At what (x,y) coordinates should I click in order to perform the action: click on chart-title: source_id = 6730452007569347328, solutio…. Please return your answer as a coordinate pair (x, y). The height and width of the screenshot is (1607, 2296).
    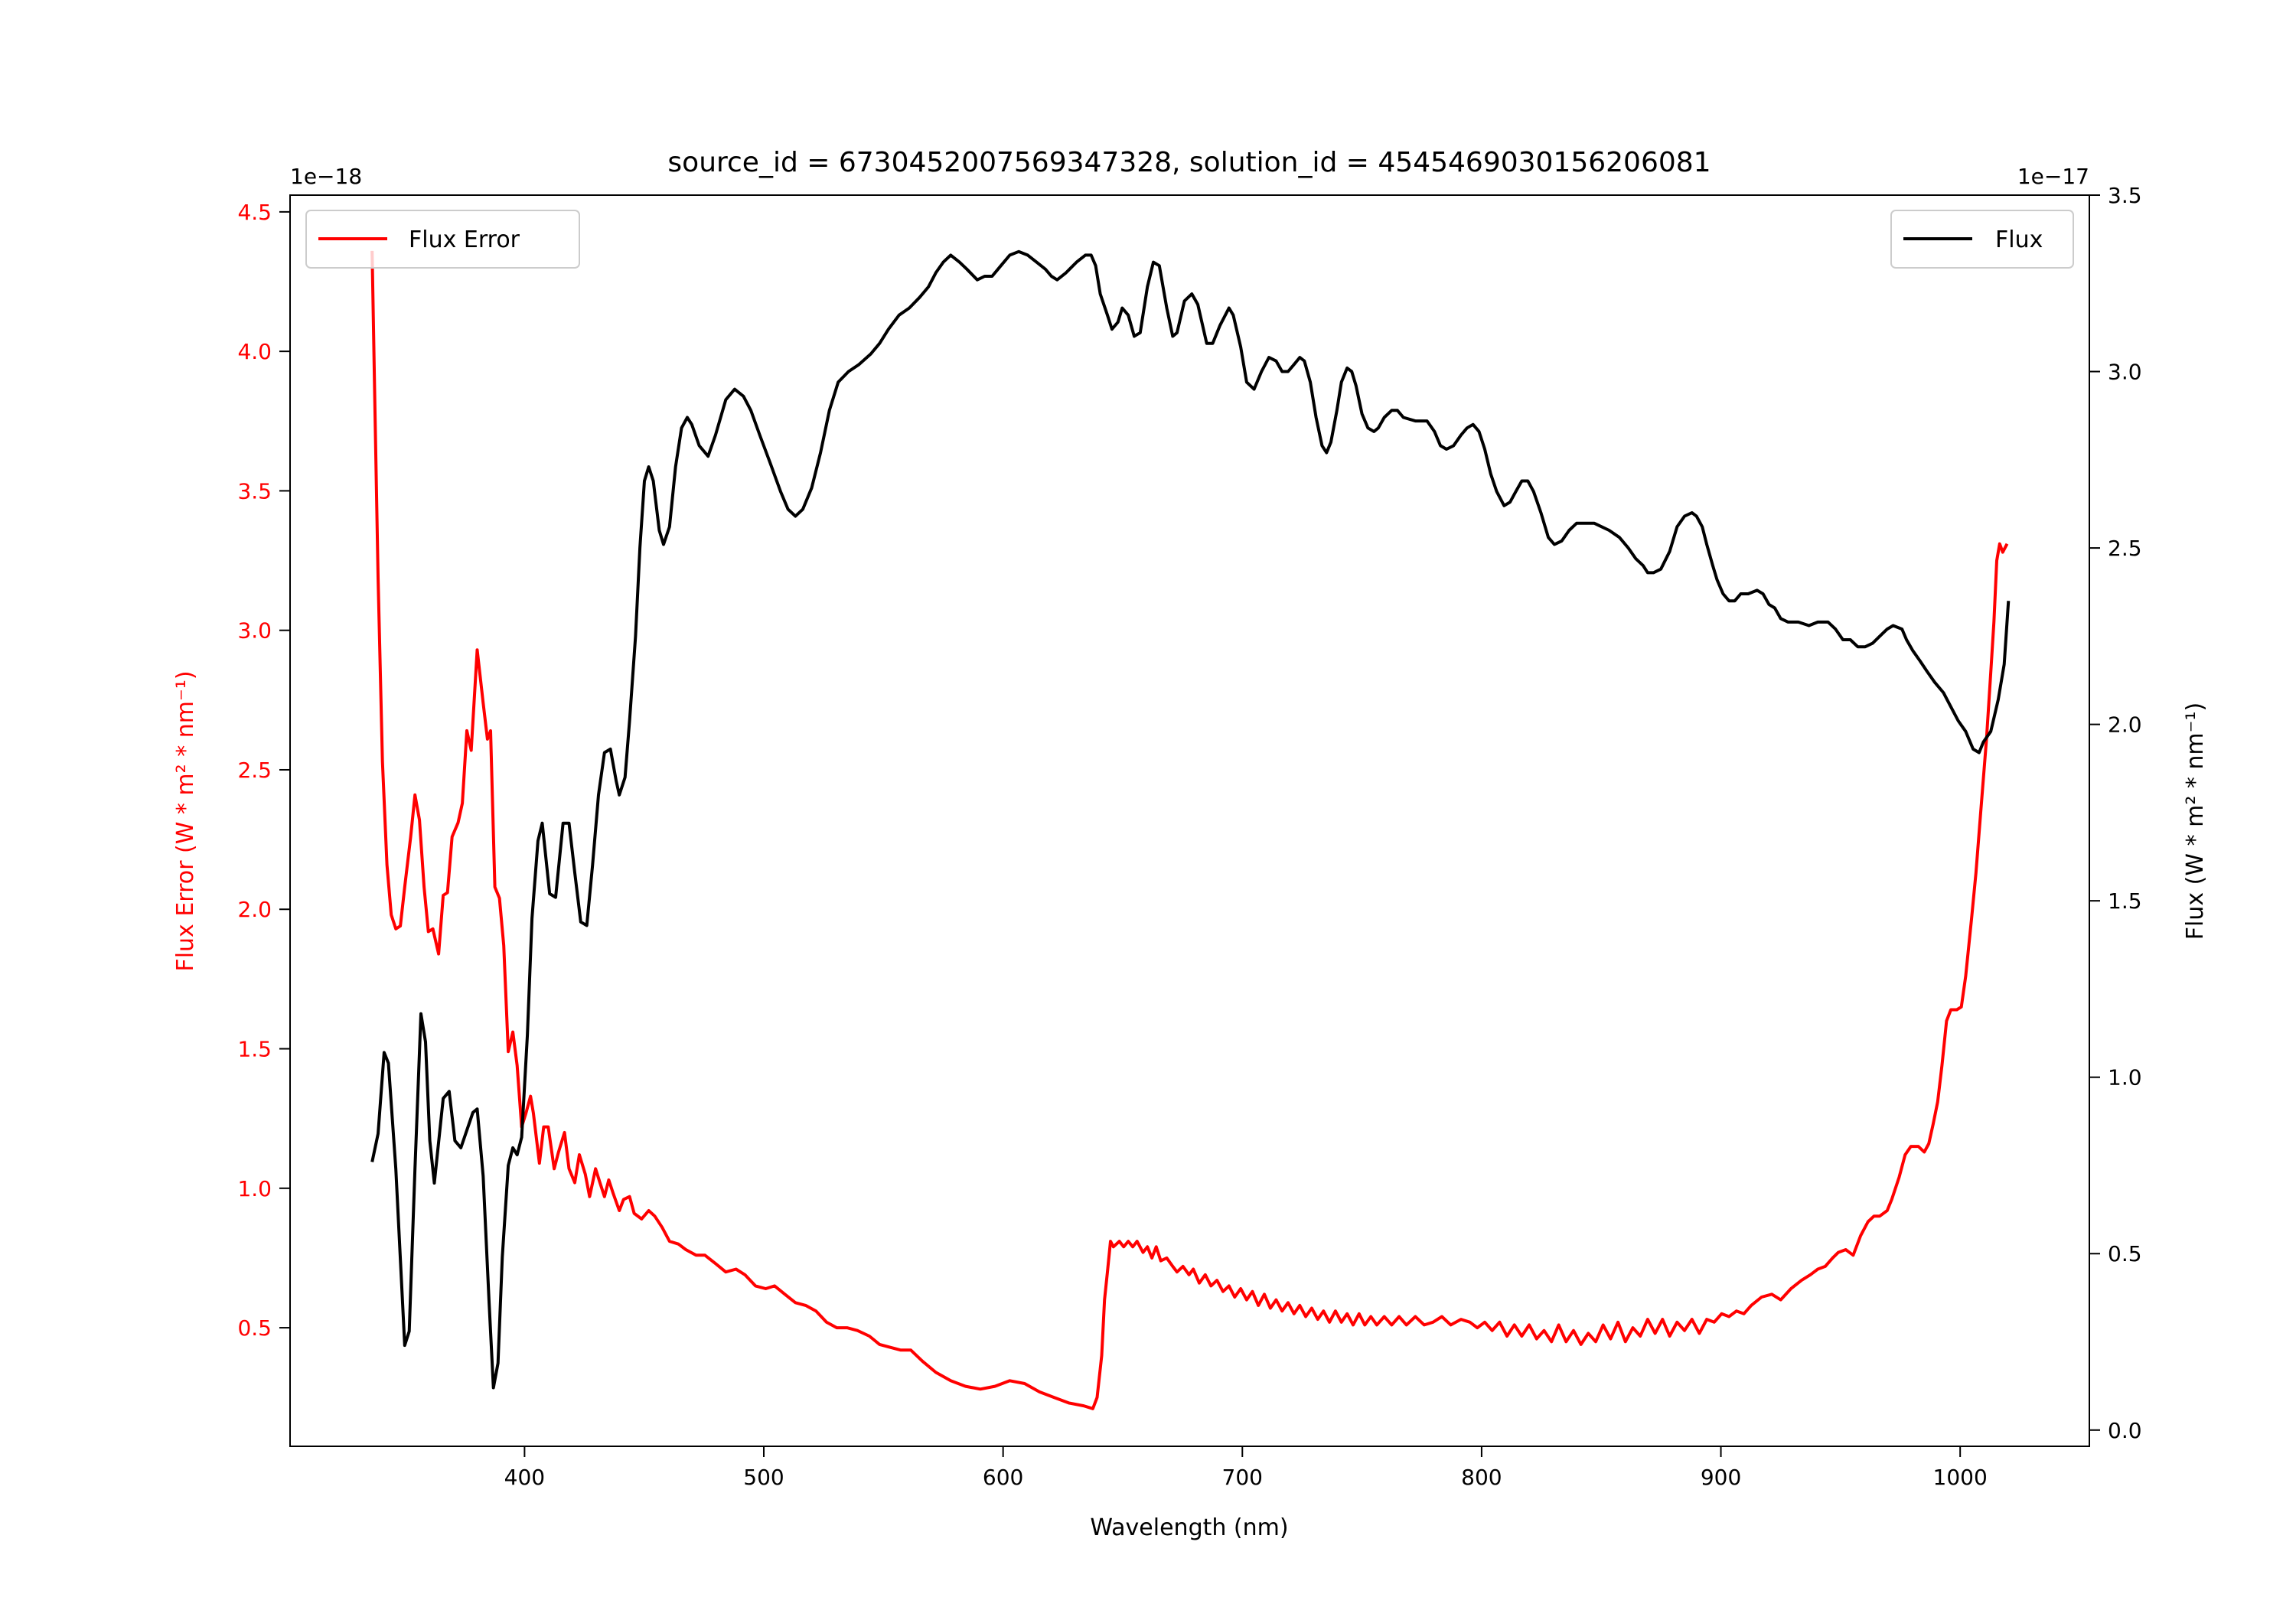
    Looking at the image, I should click on (1189, 162).